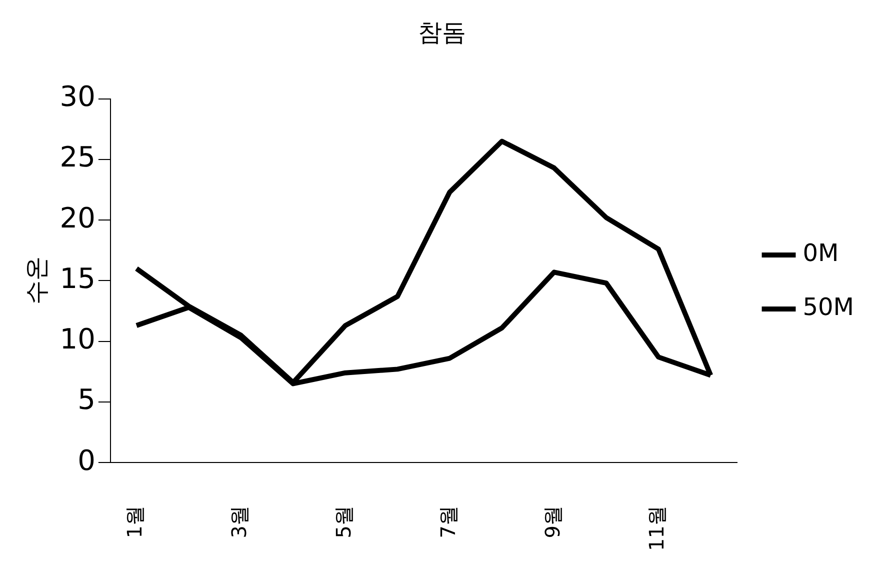  Describe the element at coordinates (78, 217) in the screenshot. I see `y-tick-label: 20` at that location.